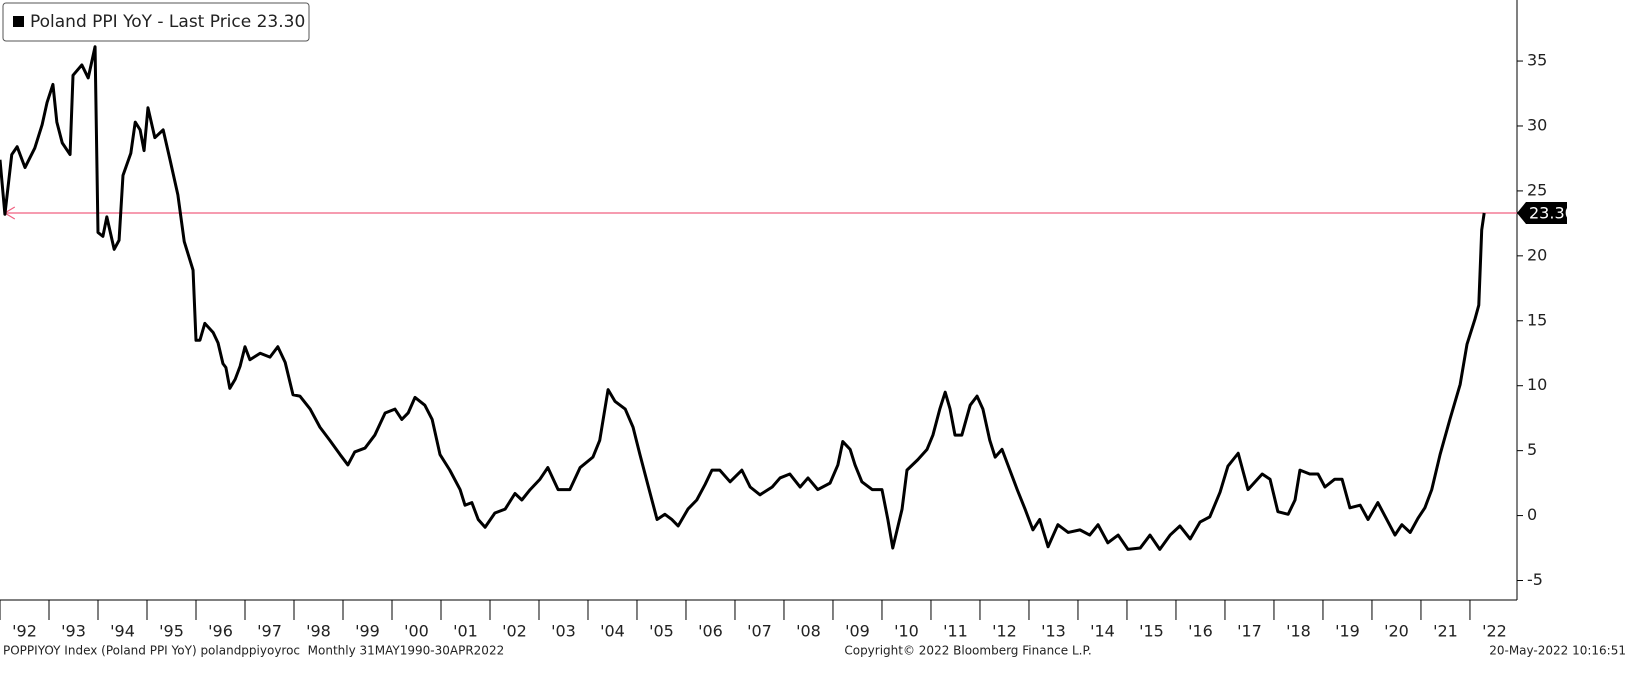 This screenshot has width=1630, height=685. What do you see at coordinates (367, 631) in the screenshot?
I see `x-tick-label: '99` at bounding box center [367, 631].